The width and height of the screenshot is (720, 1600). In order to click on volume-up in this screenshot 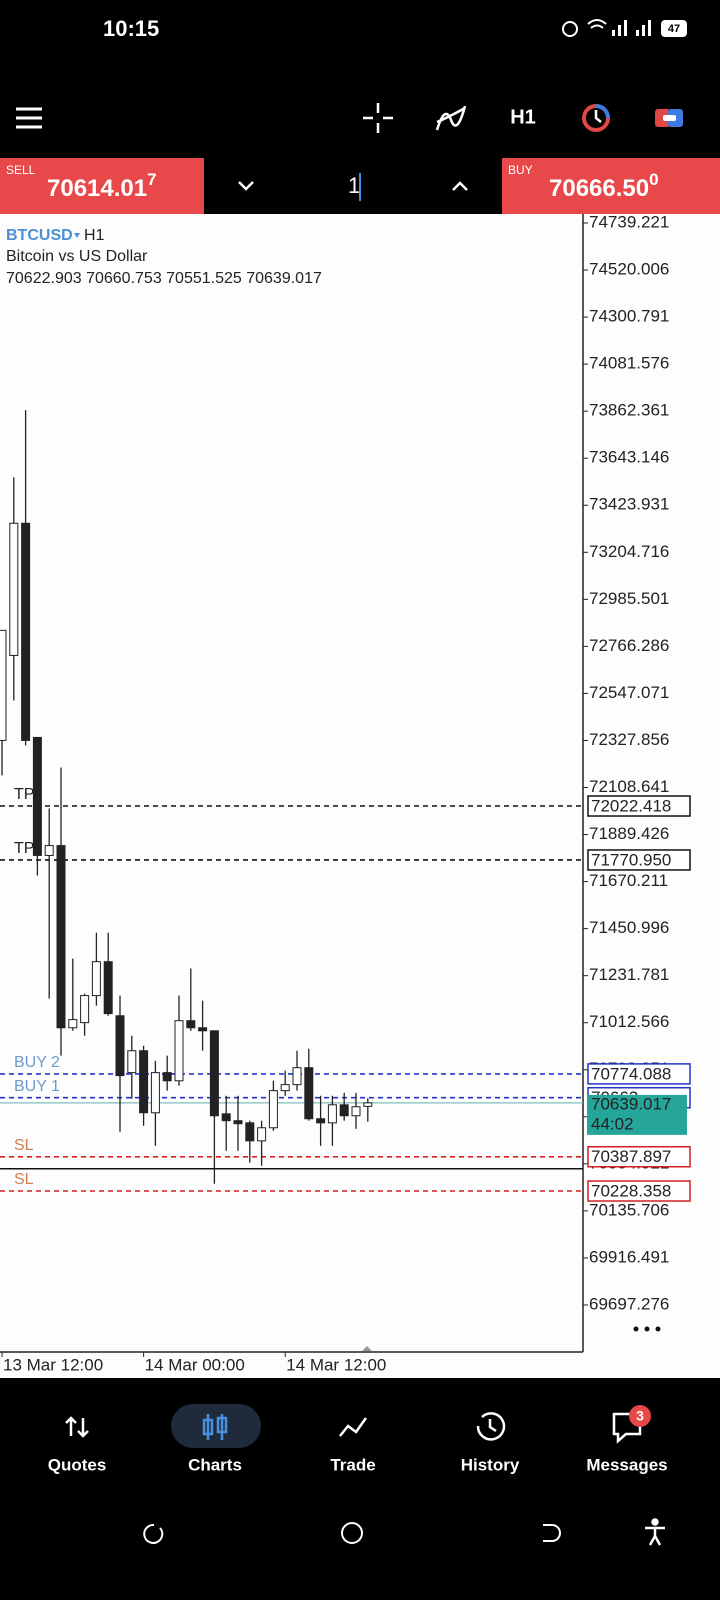, I will do `click(460, 186)`.